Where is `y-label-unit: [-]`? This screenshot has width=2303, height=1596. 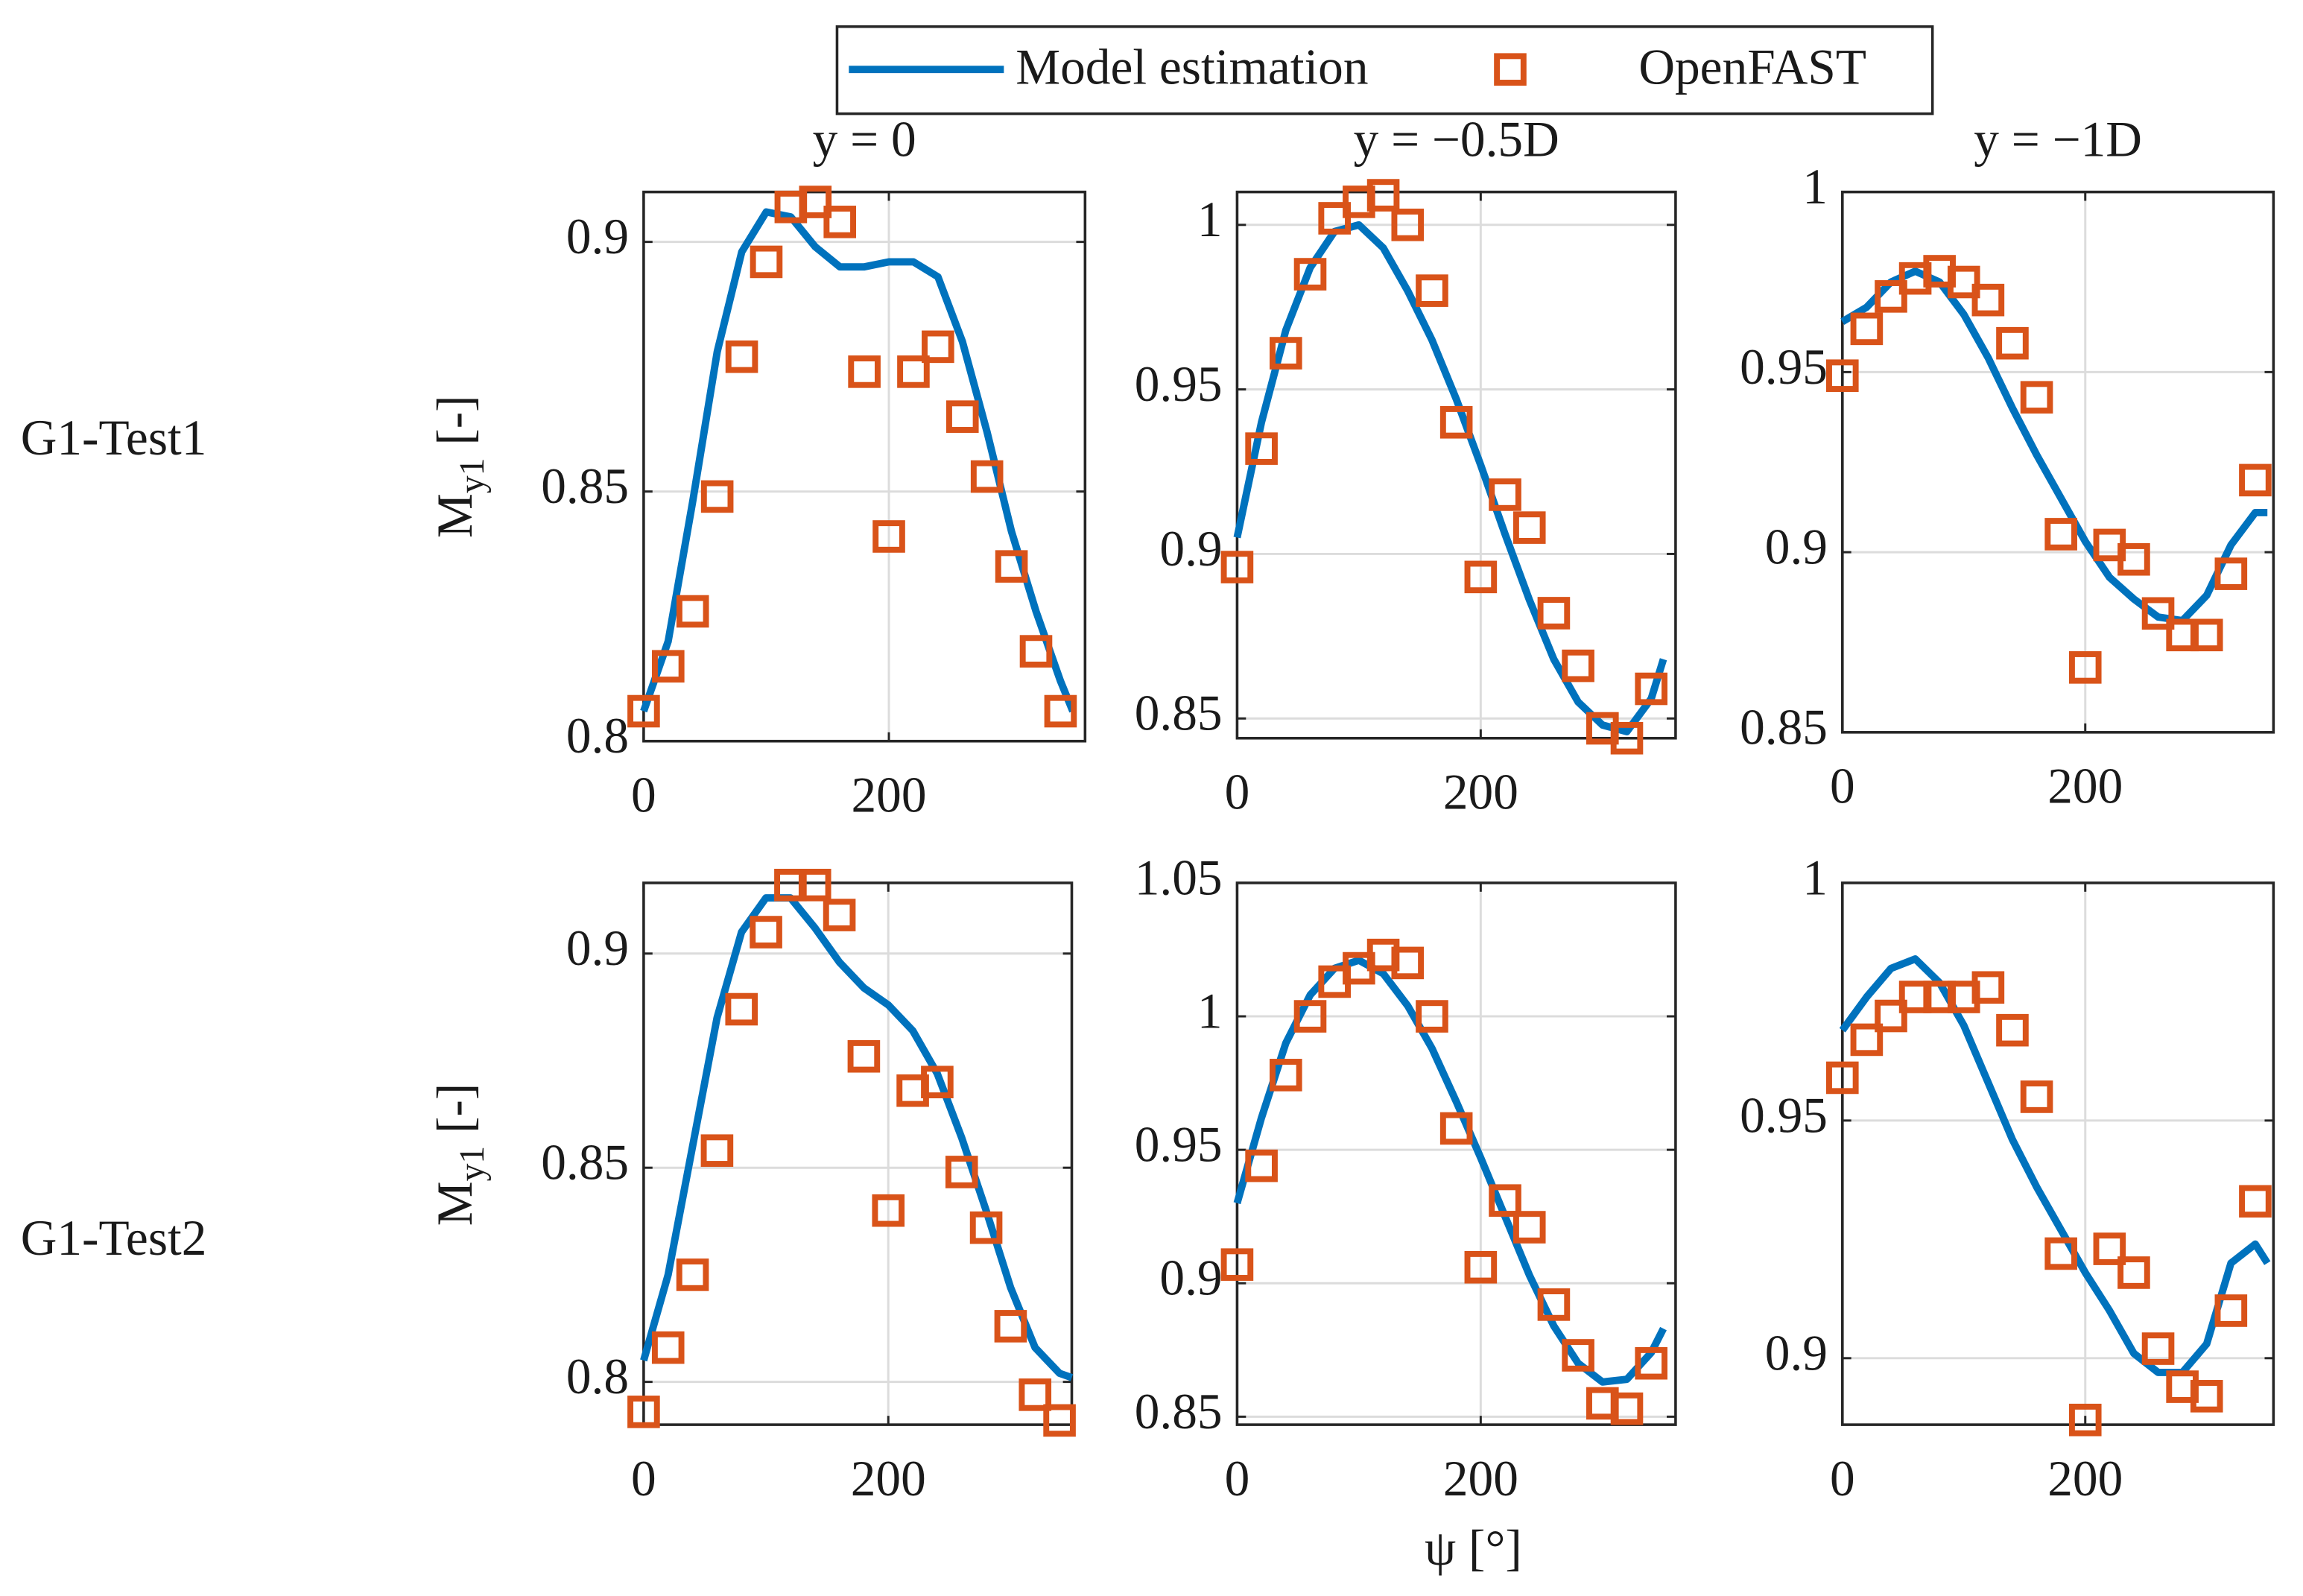
y-label-unit: [-] is located at coordinates (456, 1114).